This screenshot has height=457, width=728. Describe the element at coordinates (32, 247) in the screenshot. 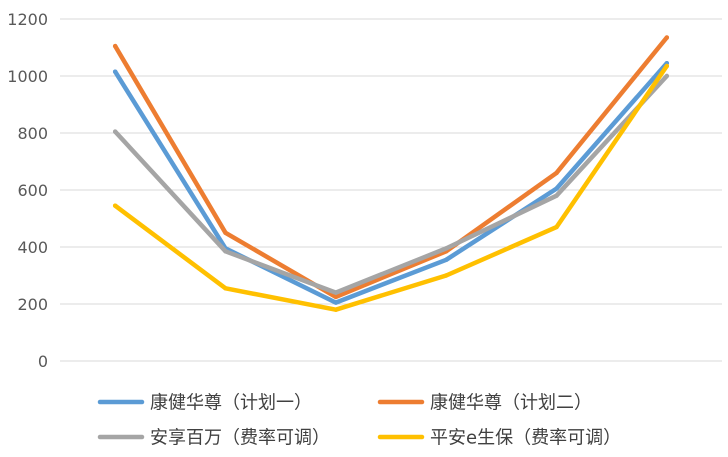

I see `y-tick-label: 400` at that location.